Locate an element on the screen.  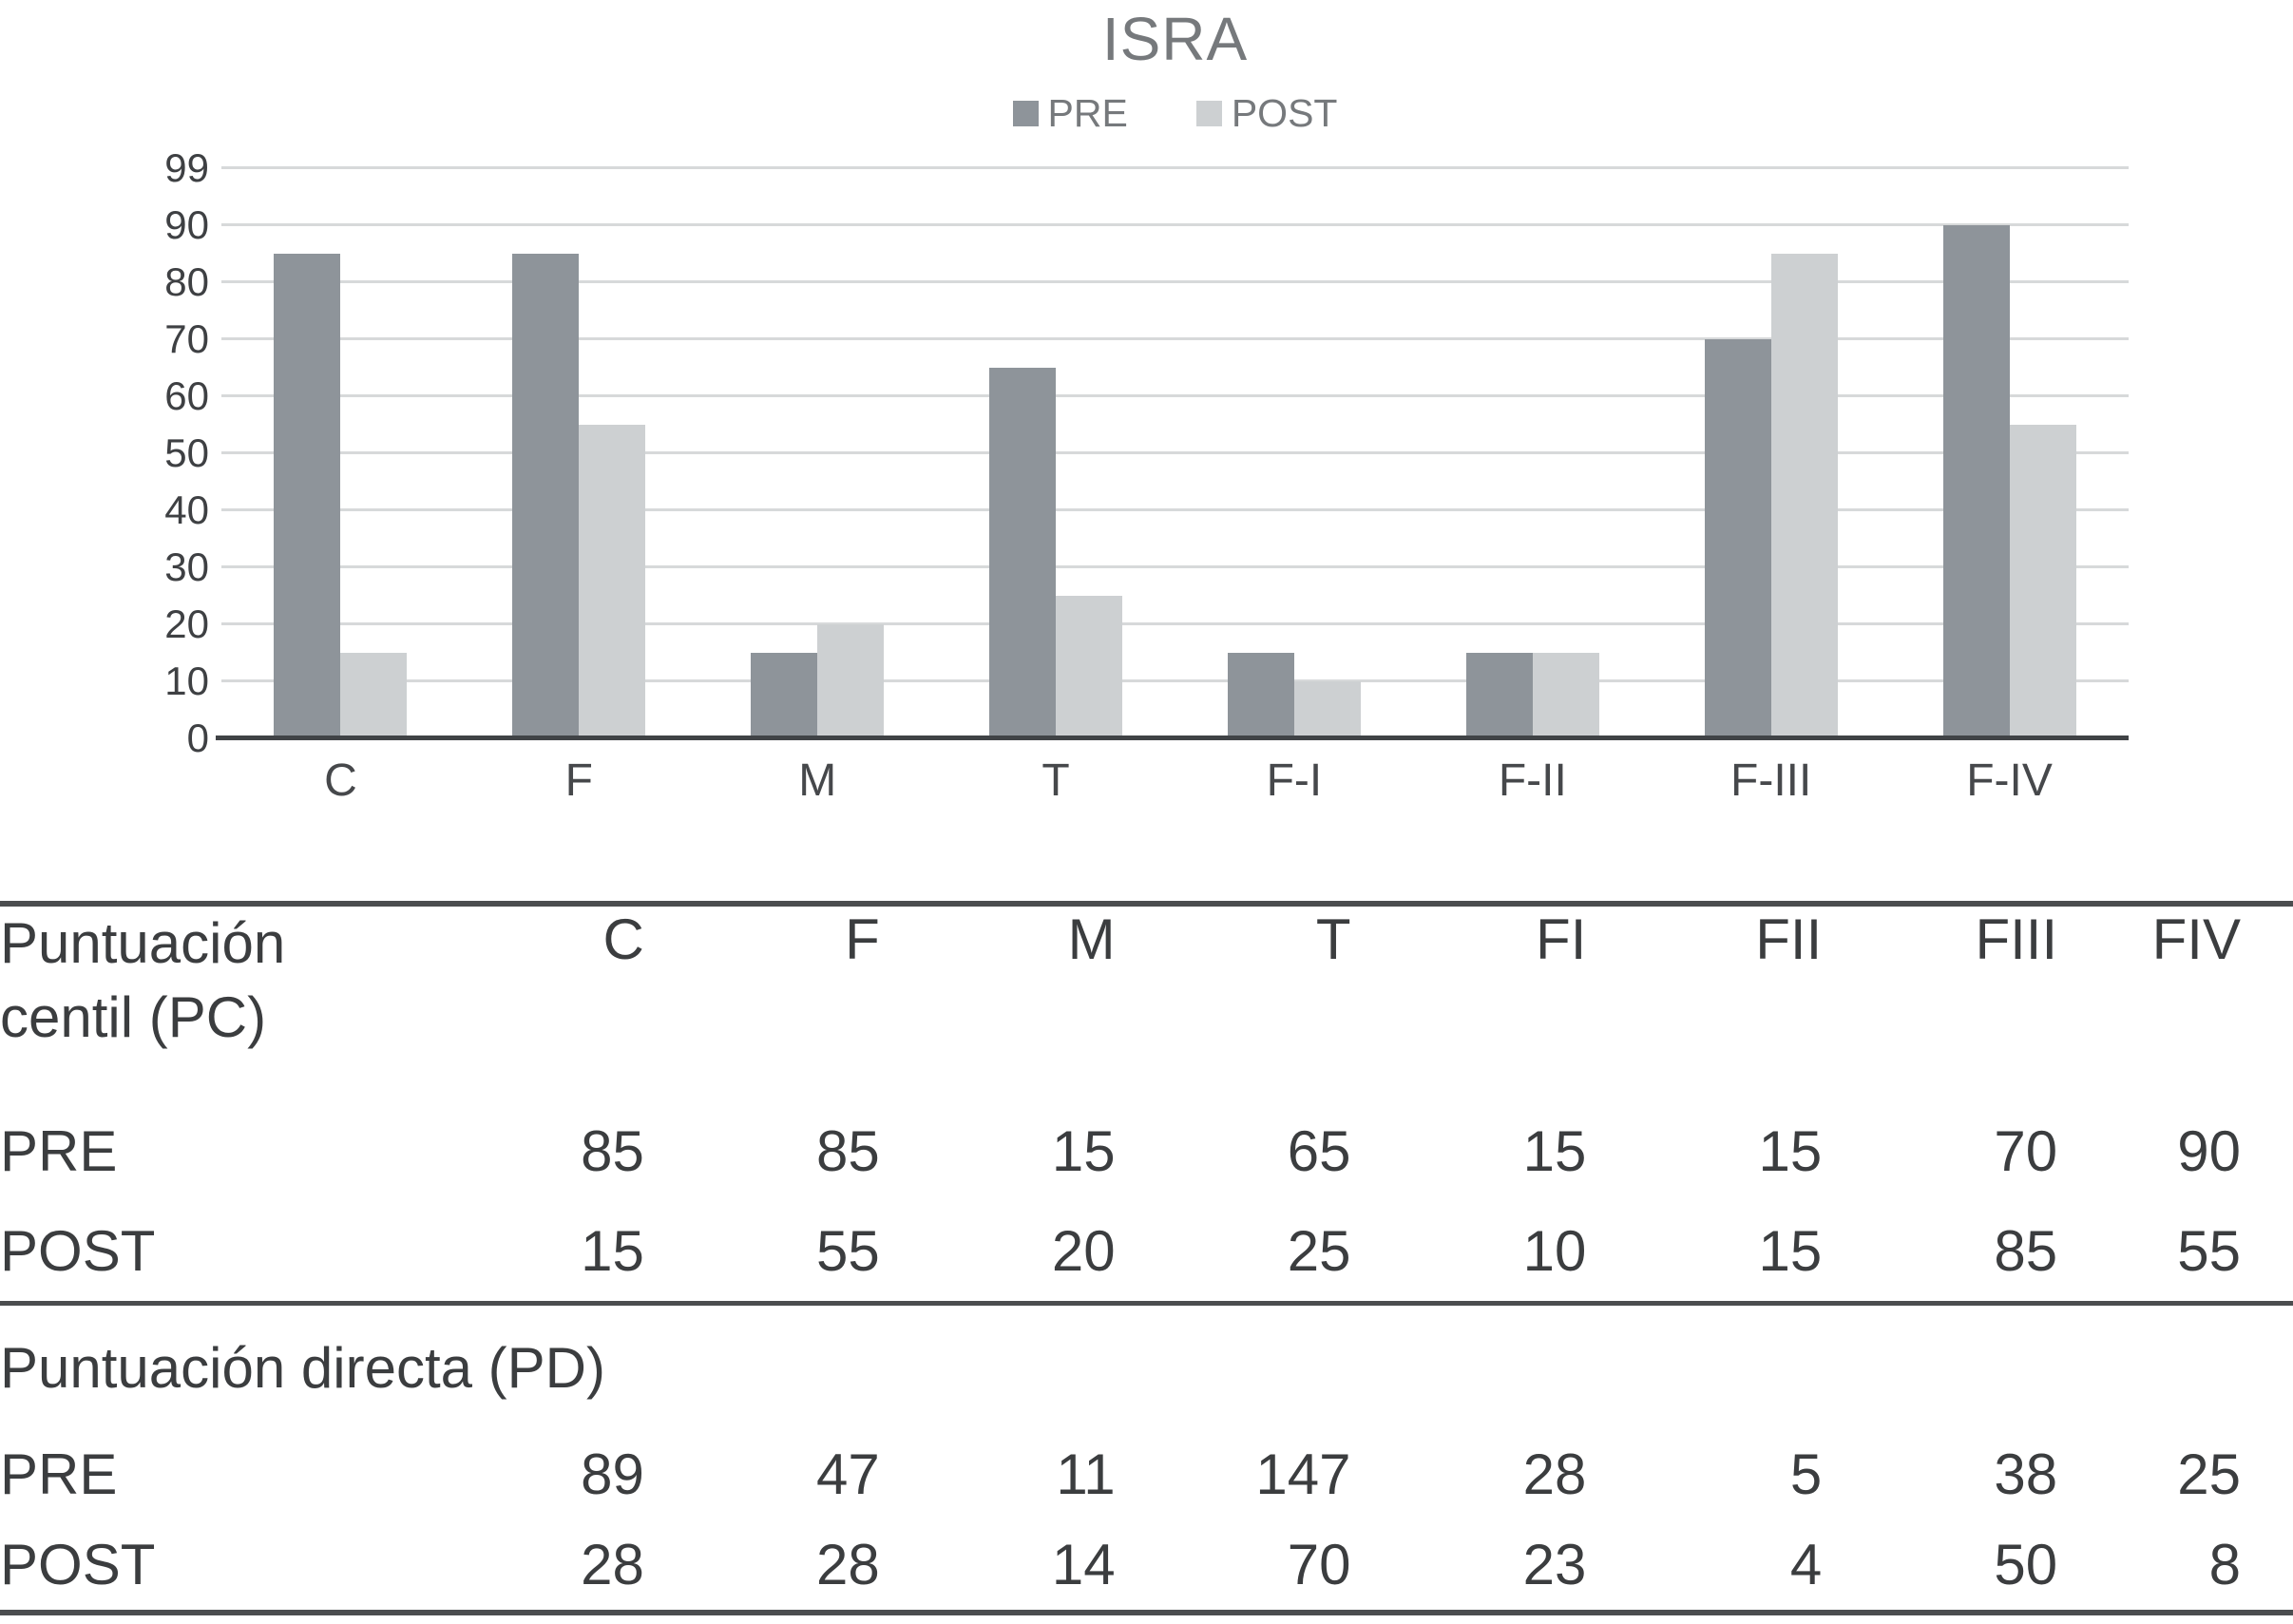
bar-pre-f is located at coordinates (546, 496).